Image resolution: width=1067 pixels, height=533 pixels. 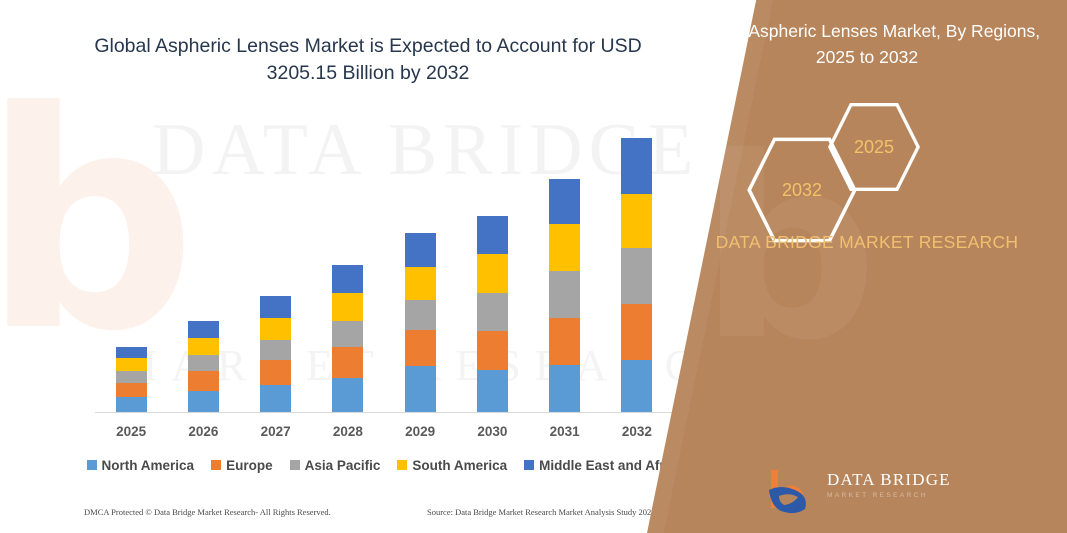 What do you see at coordinates (249, 465) in the screenshot?
I see `legend-label: Europe` at bounding box center [249, 465].